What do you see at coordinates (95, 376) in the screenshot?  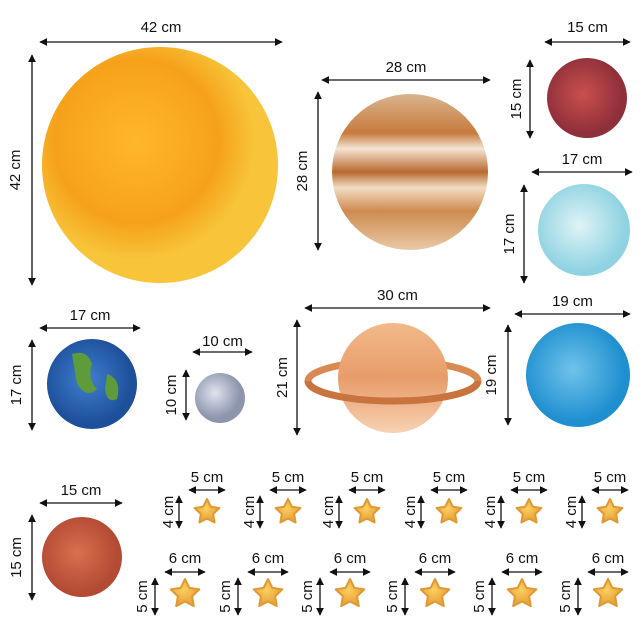 I see `earth-land` at bounding box center [95, 376].